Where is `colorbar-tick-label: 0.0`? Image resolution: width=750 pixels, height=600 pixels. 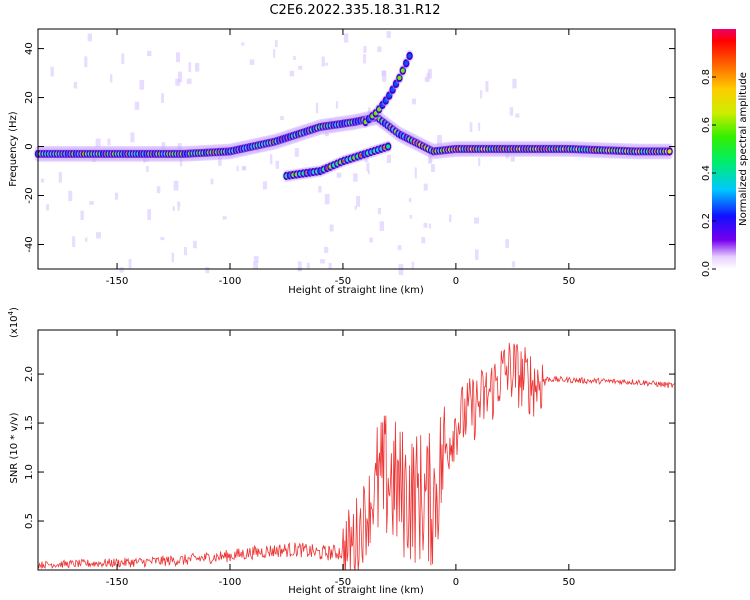
colorbar-tick-label: 0.0 is located at coordinates (706, 269).